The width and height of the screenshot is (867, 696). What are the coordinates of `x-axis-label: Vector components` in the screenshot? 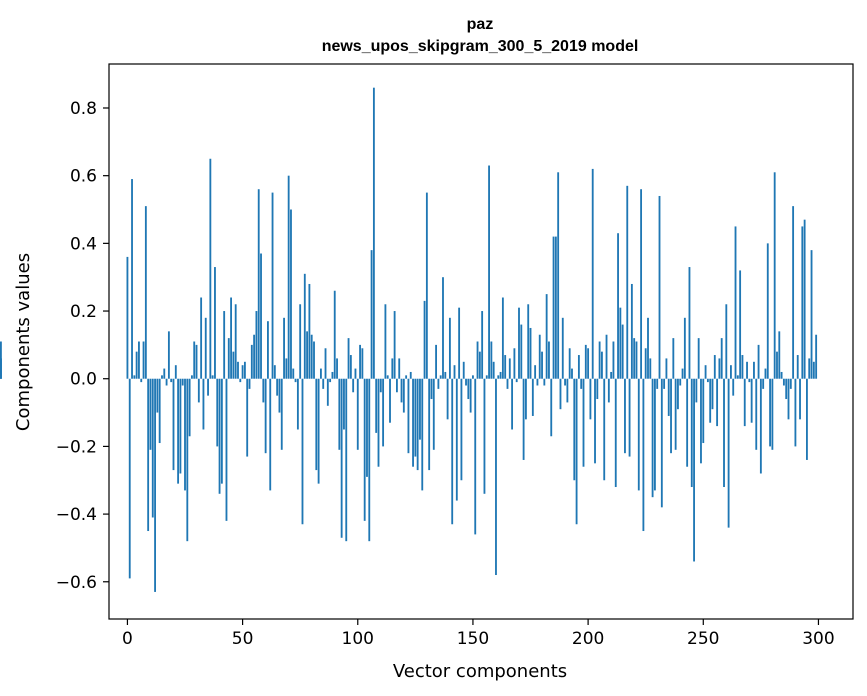 It's located at (480, 671).